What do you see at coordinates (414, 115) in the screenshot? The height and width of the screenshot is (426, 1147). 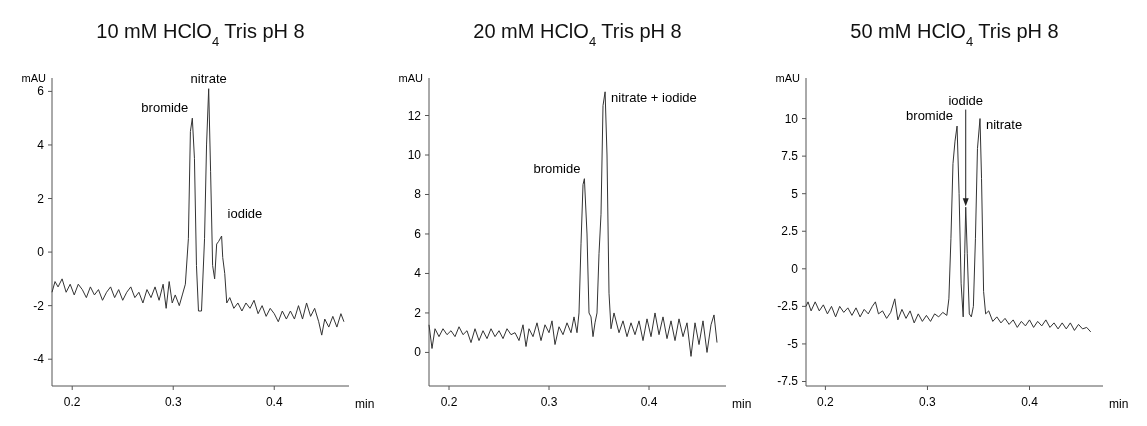 I see `y-tick-label: 12` at bounding box center [414, 115].